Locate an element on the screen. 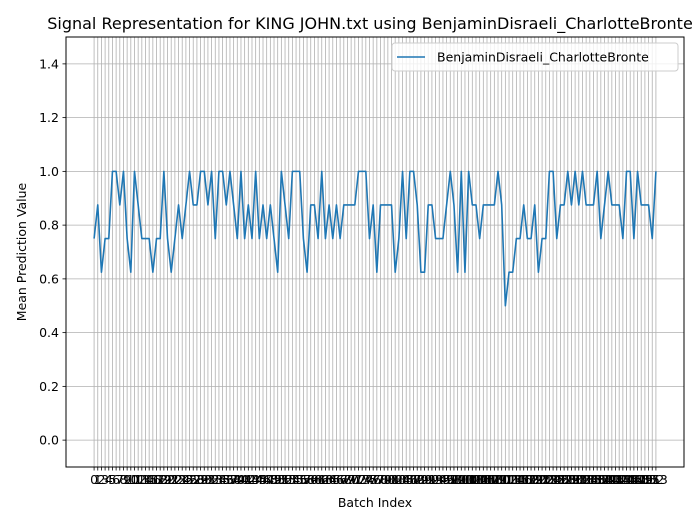 The image size is (700, 525). y-tick-label: 1.0 is located at coordinates (49, 171).